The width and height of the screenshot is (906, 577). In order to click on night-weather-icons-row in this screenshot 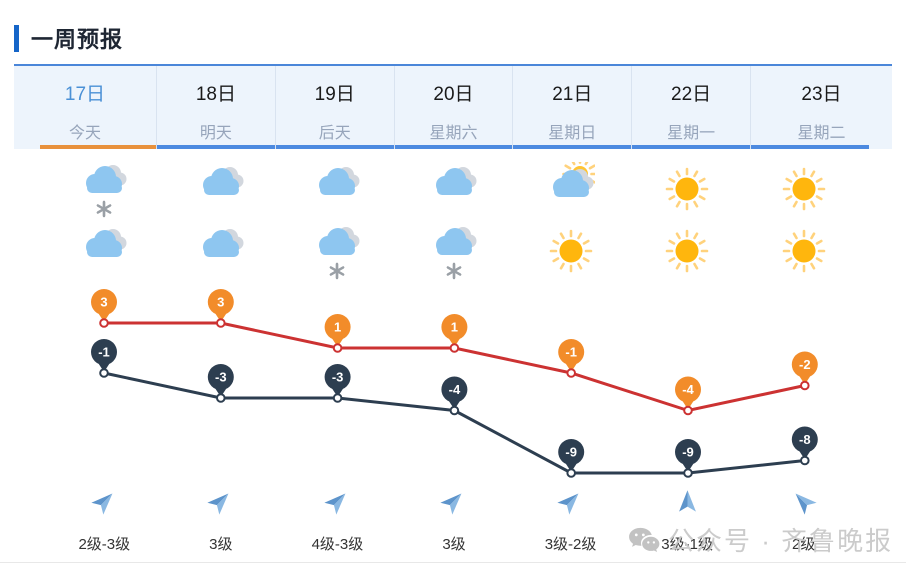, I will do `click(454, 254)`.